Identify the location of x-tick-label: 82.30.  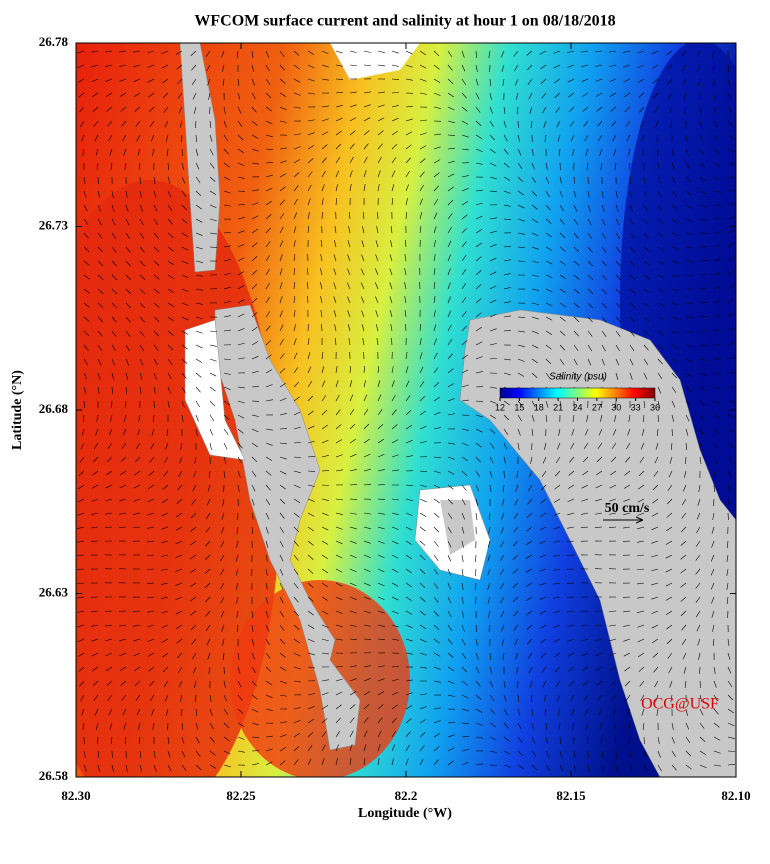
(75, 795).